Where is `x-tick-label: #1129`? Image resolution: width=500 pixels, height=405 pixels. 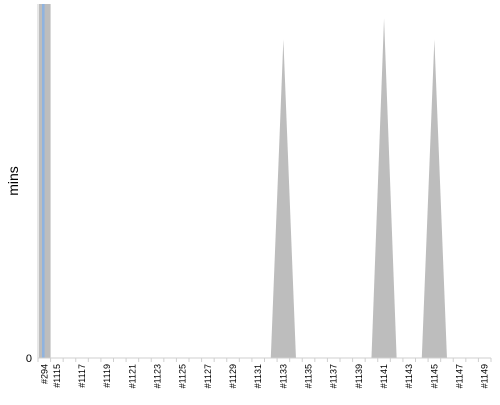 x-tick-label: #1129 is located at coordinates (233, 376).